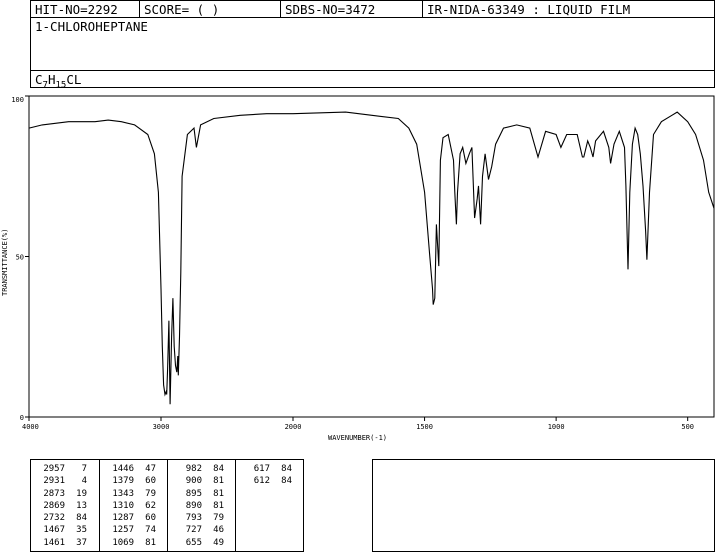  What do you see at coordinates (22, 418) in the screenshot?
I see `y-tick-label-2: 0` at bounding box center [22, 418].